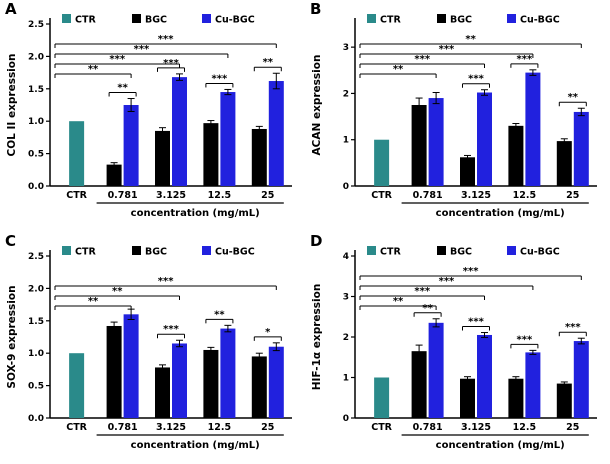  I want to click on panel-letter-b: B, so click(316, 9).